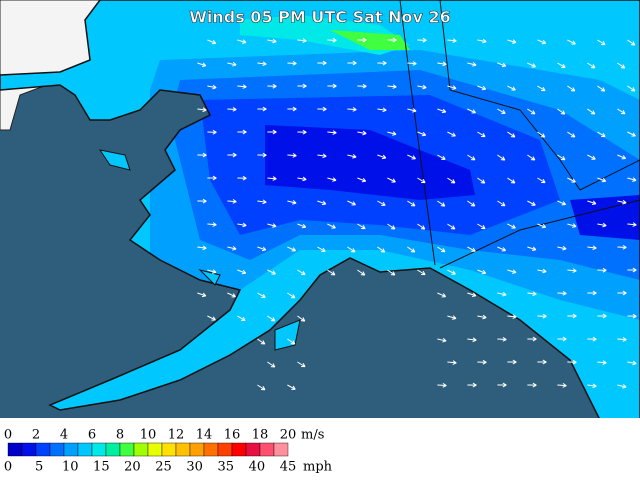 This screenshot has width=640, height=484. Describe the element at coordinates (417, 133) in the screenshot. I see `border-line` at that location.